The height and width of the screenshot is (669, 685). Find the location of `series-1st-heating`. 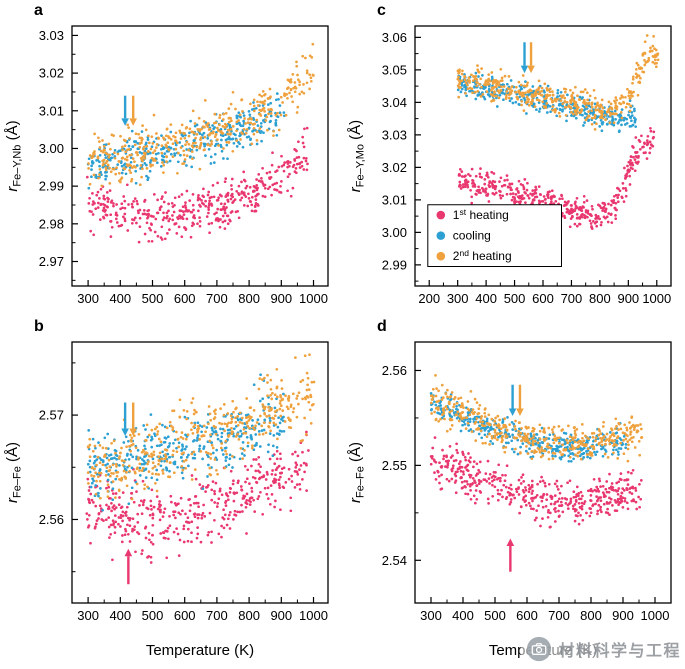

series-1st-heating is located at coordinates (197, 185).